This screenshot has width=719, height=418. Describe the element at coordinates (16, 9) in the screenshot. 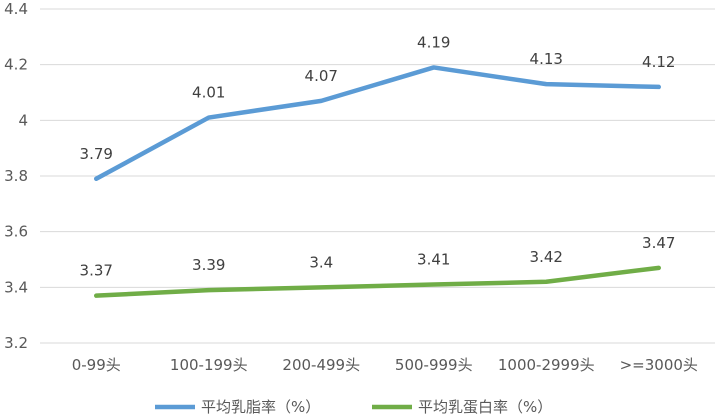

I see `y-tick-label: 4.4` at that location.